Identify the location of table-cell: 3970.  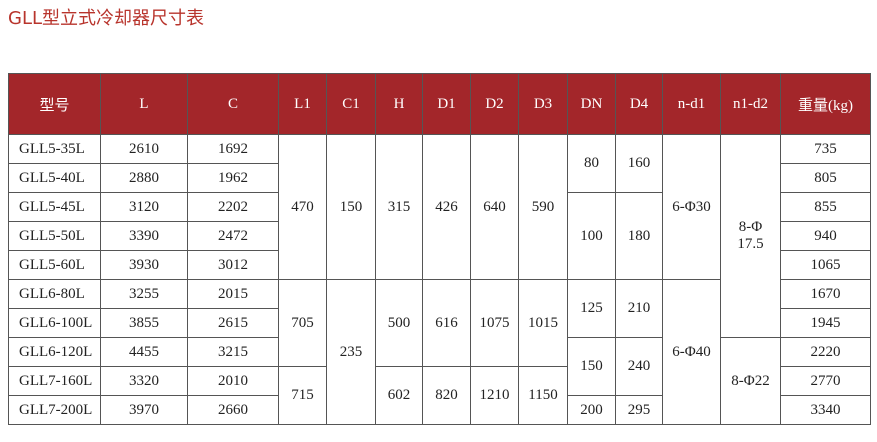
(144, 410).